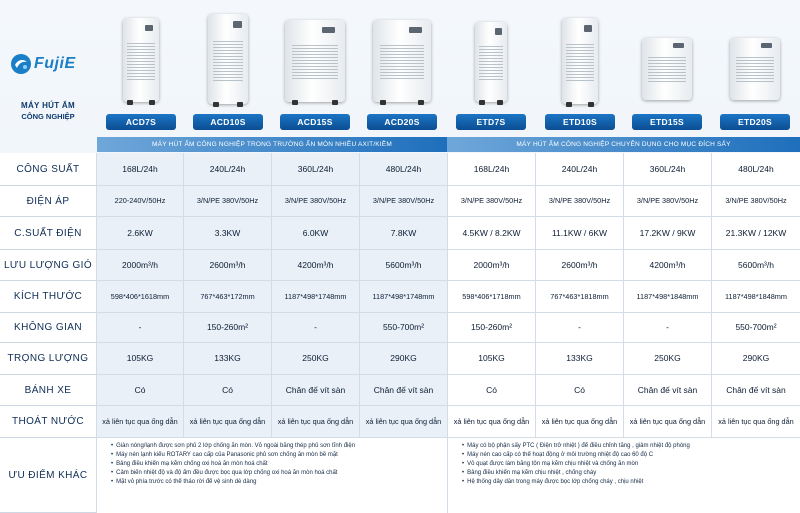  I want to click on row-label: KÍCH THƯỚC, so click(48, 297).